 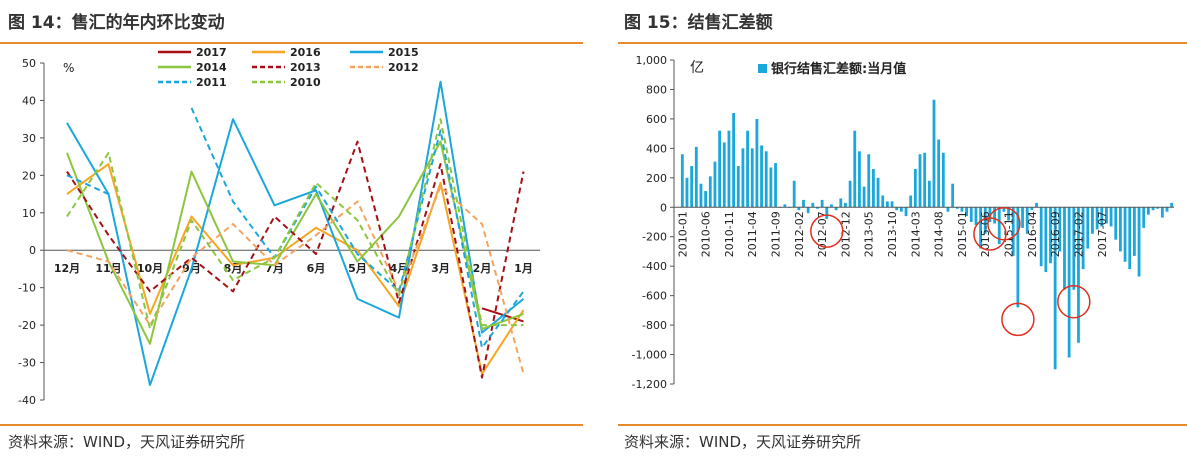 I want to click on legend-label-2017: 2017, so click(x=211, y=52).